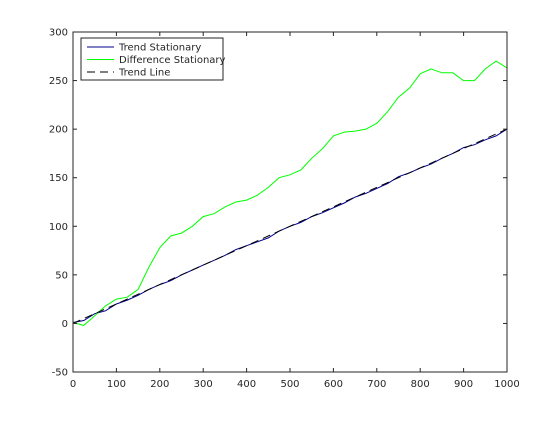  What do you see at coordinates (289, 384) in the screenshot?
I see `x-tick-label: 500` at bounding box center [289, 384].